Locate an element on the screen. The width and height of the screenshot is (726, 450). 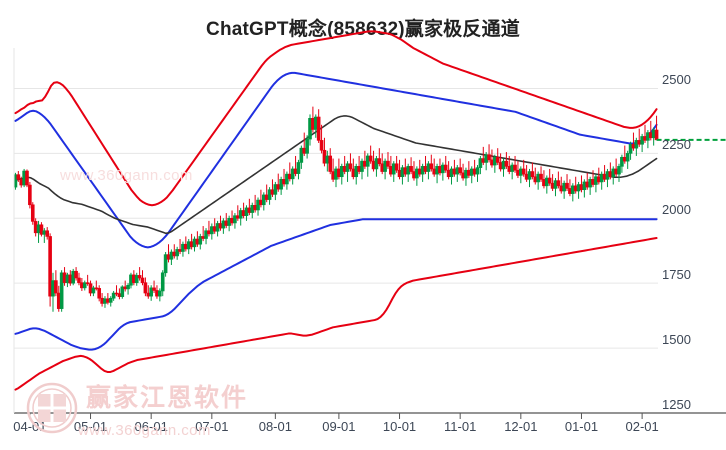
watermark-url-top: www.360gann.com is located at coordinates (126, 175).